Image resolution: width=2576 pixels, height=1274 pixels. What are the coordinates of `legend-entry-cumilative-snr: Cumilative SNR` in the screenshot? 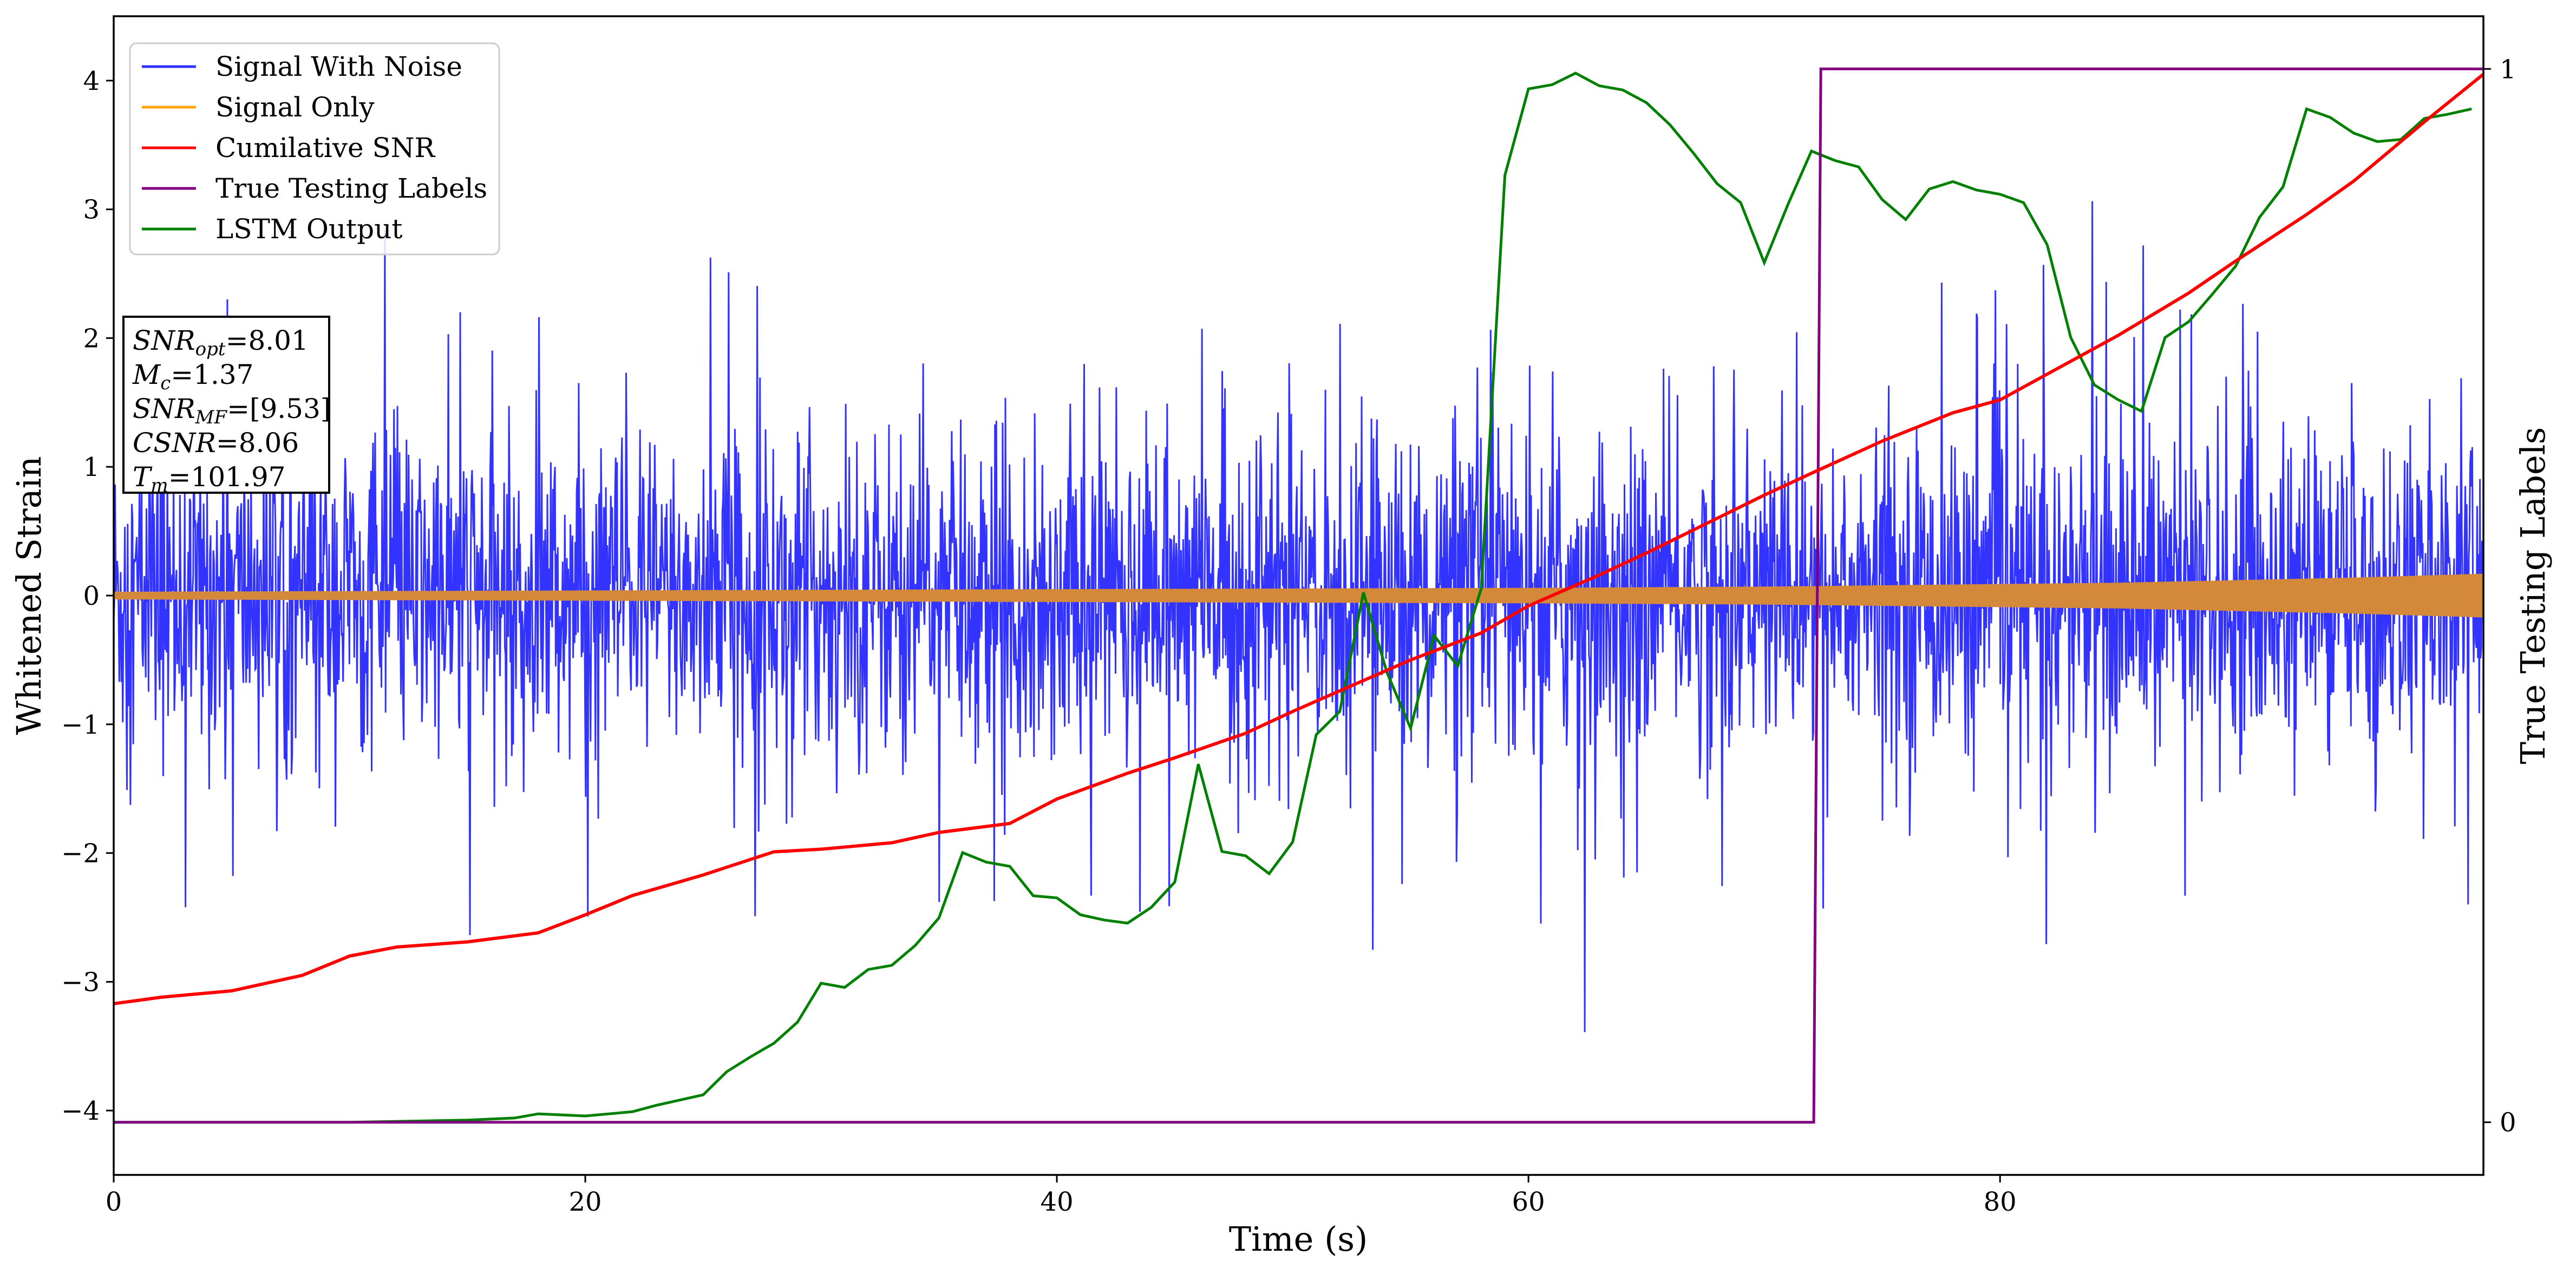 It's located at (288, 148).